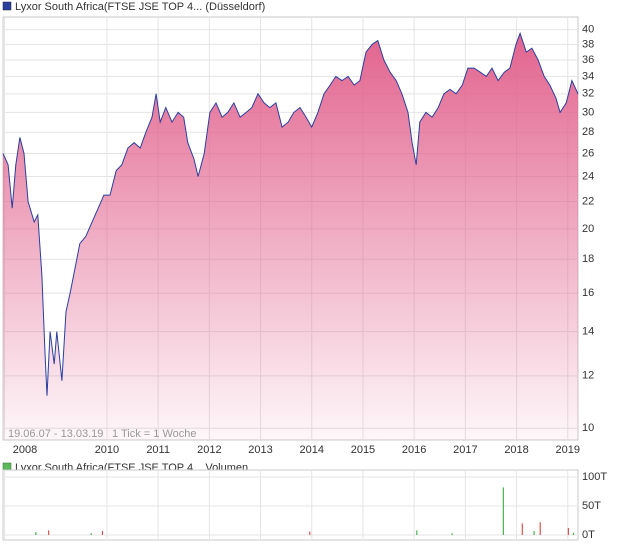  I want to click on interval-label: 1 Tick = 1 Woche, so click(154, 434).